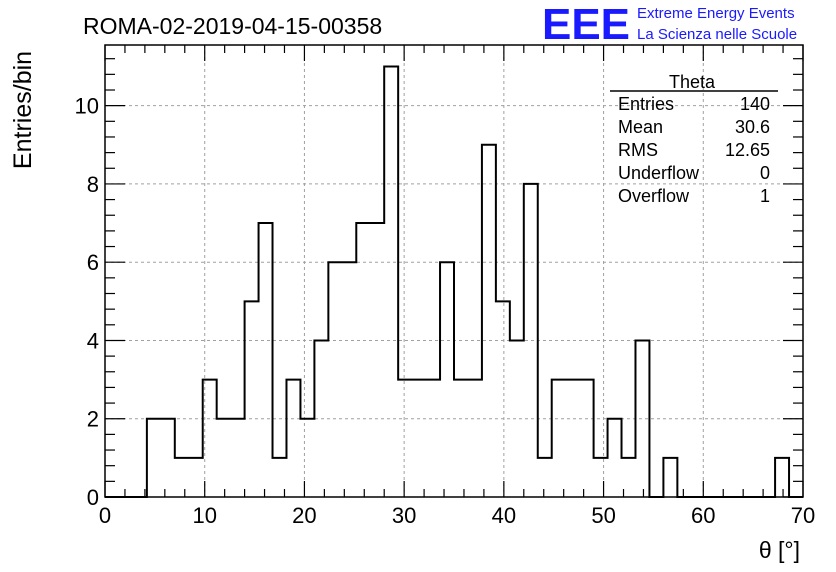 The image size is (836, 572). I want to click on x-tick-label: 40, so click(504, 515).